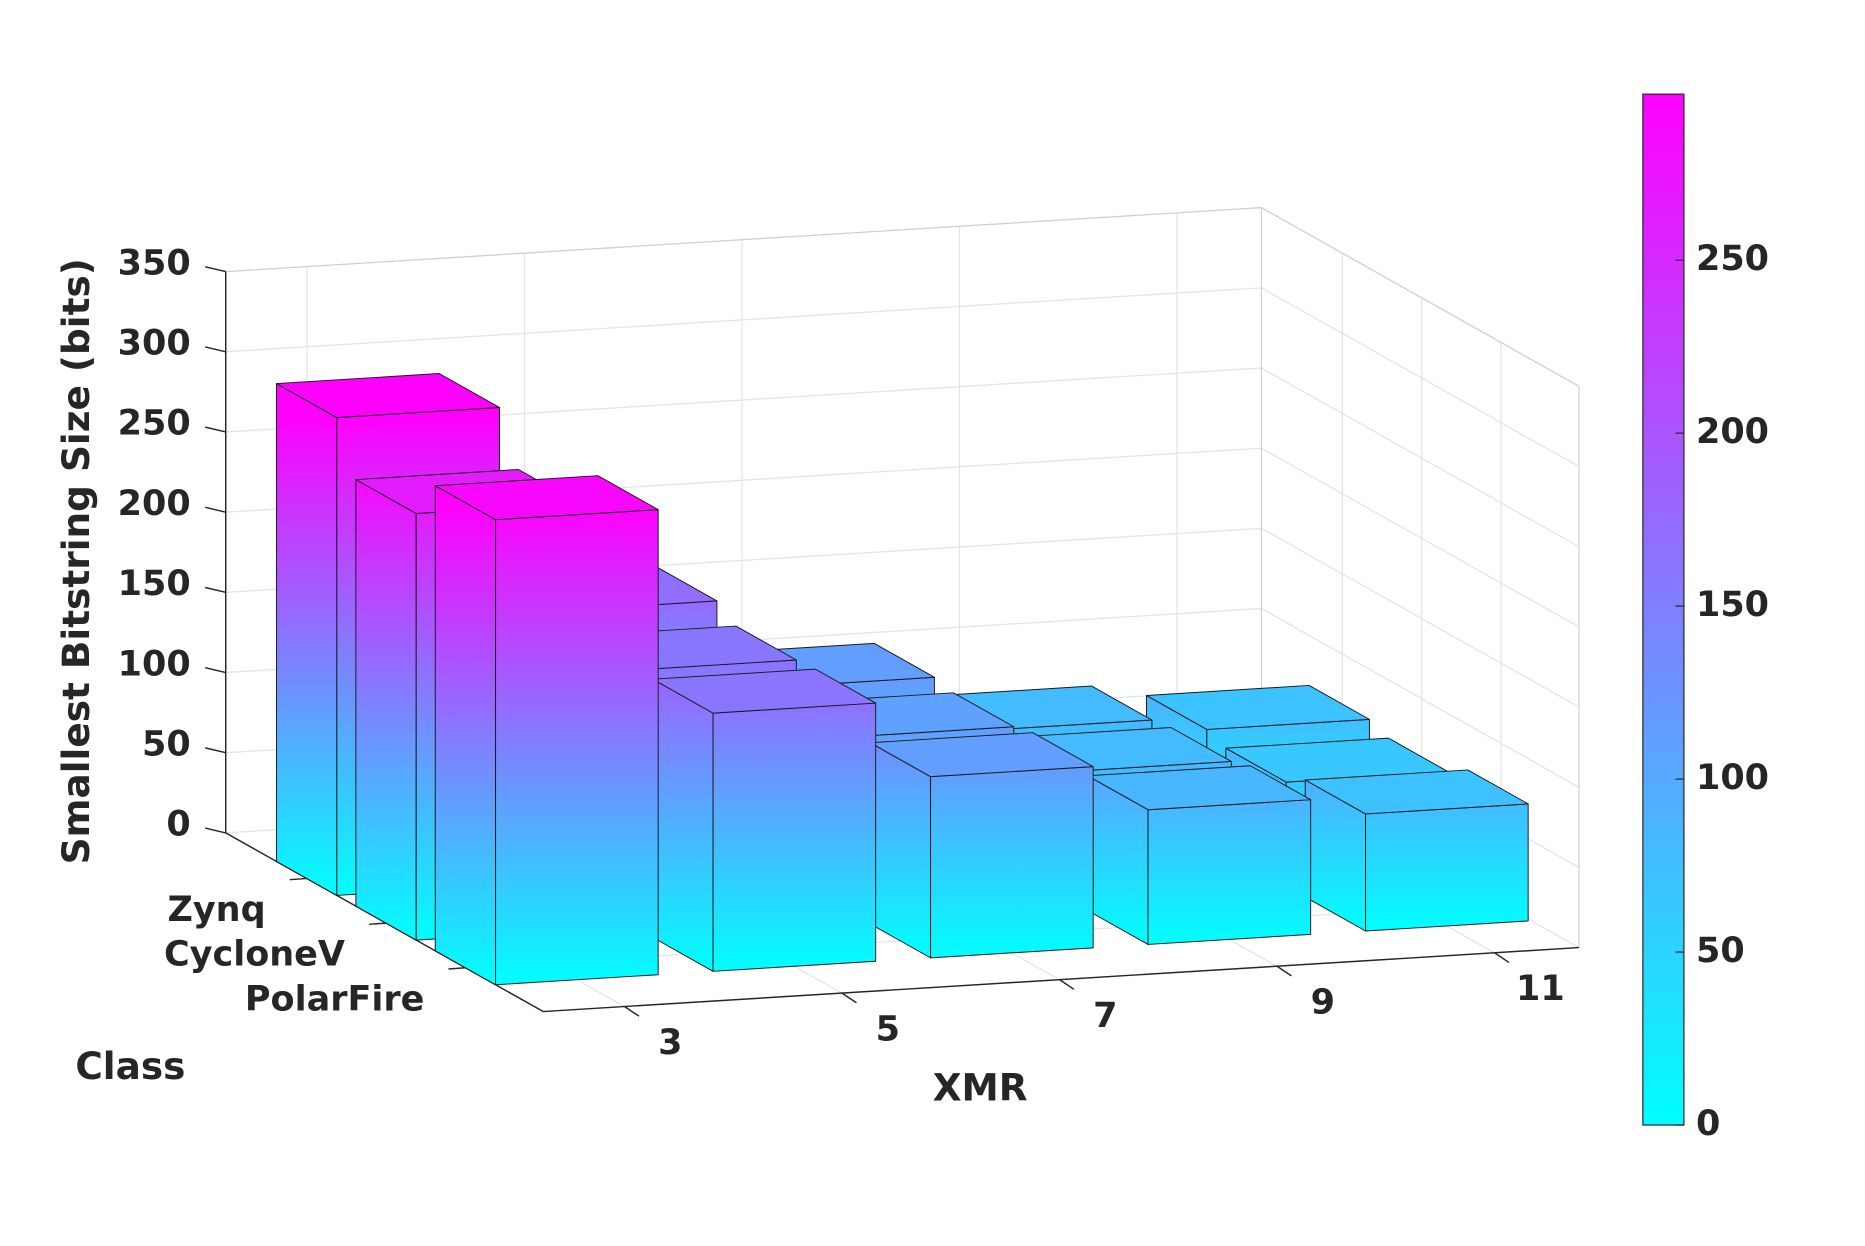  Describe the element at coordinates (154, 584) in the screenshot. I see `z-tick-label: 150` at that location.